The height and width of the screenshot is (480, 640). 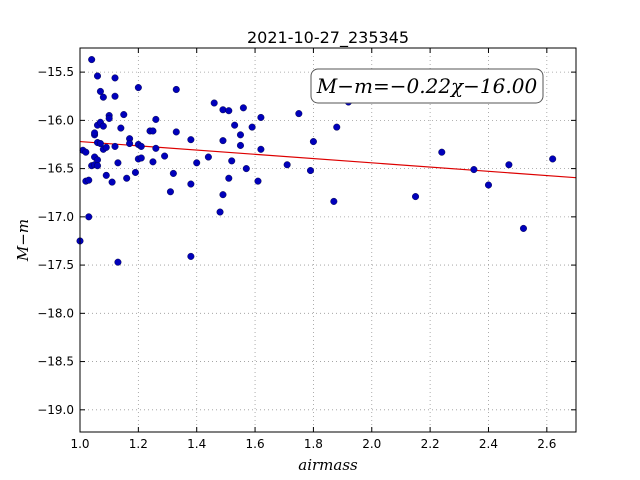 I want to click on x-tick-label: 2.2, so click(x=430, y=444).